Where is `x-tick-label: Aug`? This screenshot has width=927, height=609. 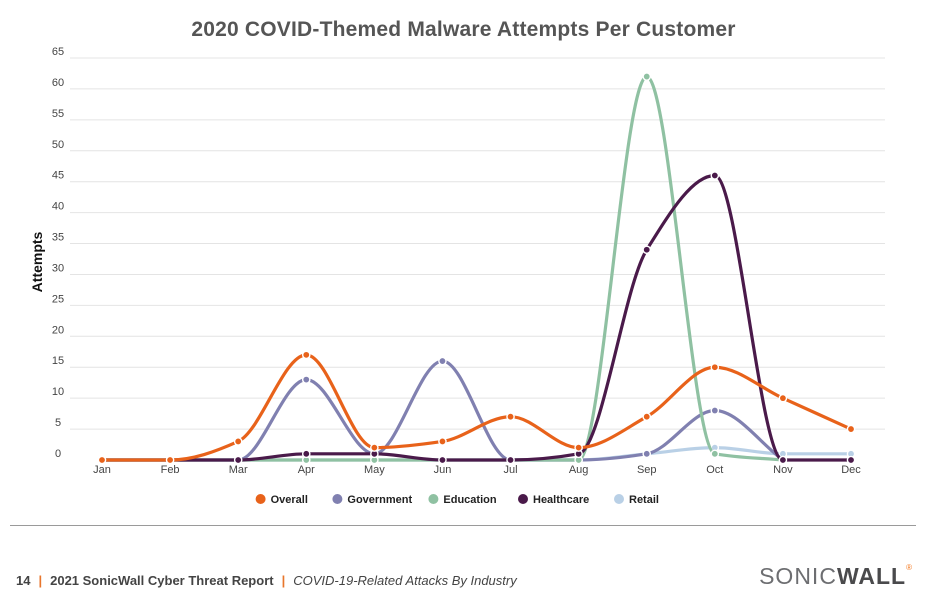 x-tick-label: Aug is located at coordinates (579, 470).